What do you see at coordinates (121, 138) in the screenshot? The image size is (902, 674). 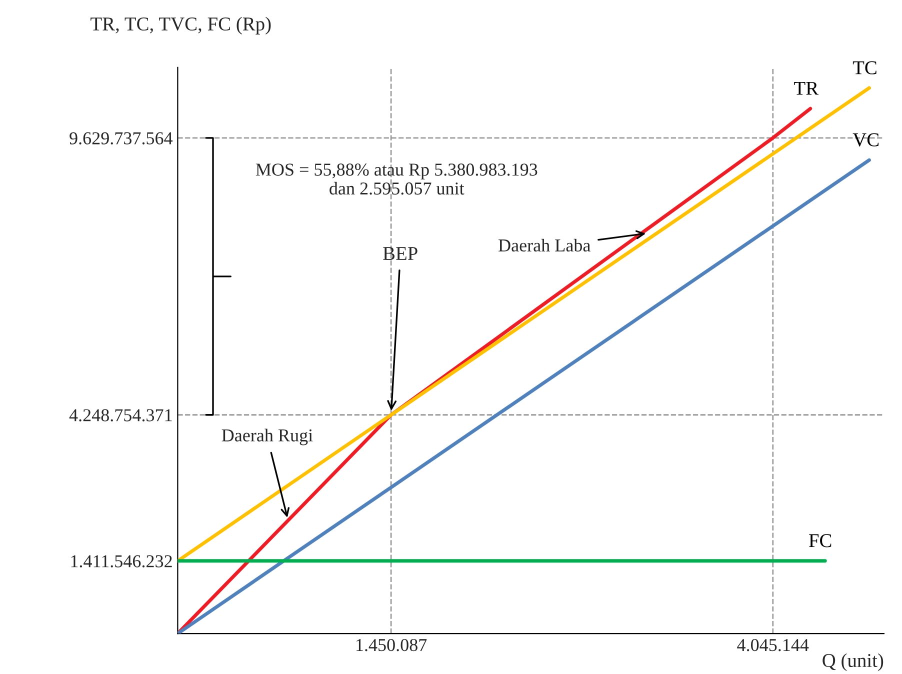 I see `y-tick-label: 9.629.737.564` at bounding box center [121, 138].